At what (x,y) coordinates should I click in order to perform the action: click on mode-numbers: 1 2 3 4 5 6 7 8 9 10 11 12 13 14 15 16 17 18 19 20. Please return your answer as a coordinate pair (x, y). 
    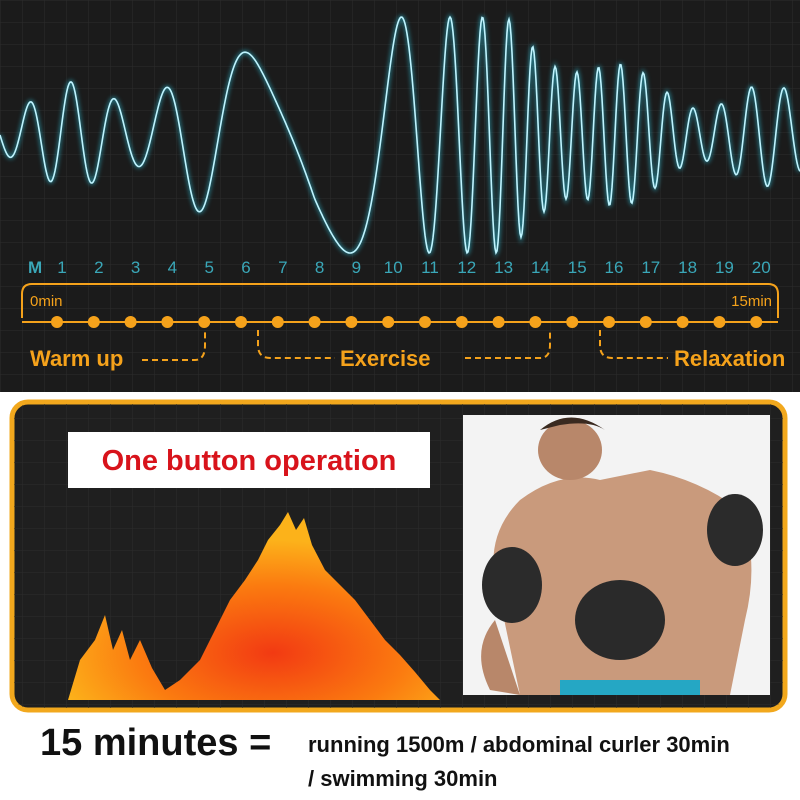
    Looking at the image, I should click on (413, 267).